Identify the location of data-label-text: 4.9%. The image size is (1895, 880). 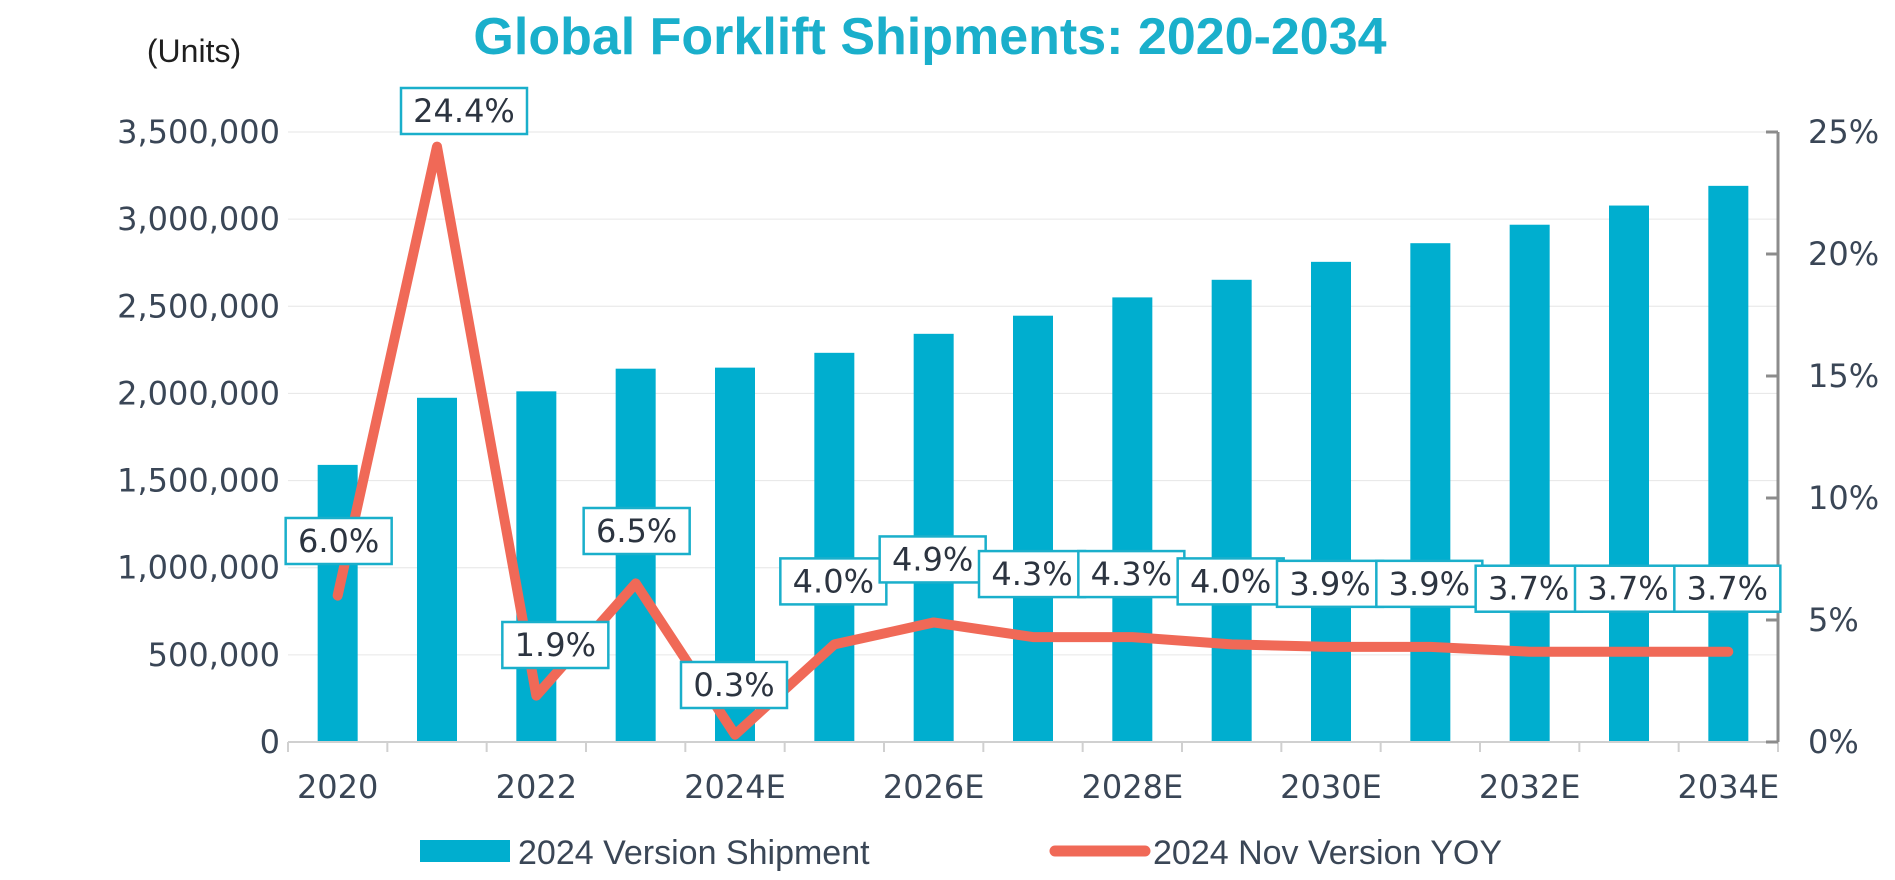
(932, 559).